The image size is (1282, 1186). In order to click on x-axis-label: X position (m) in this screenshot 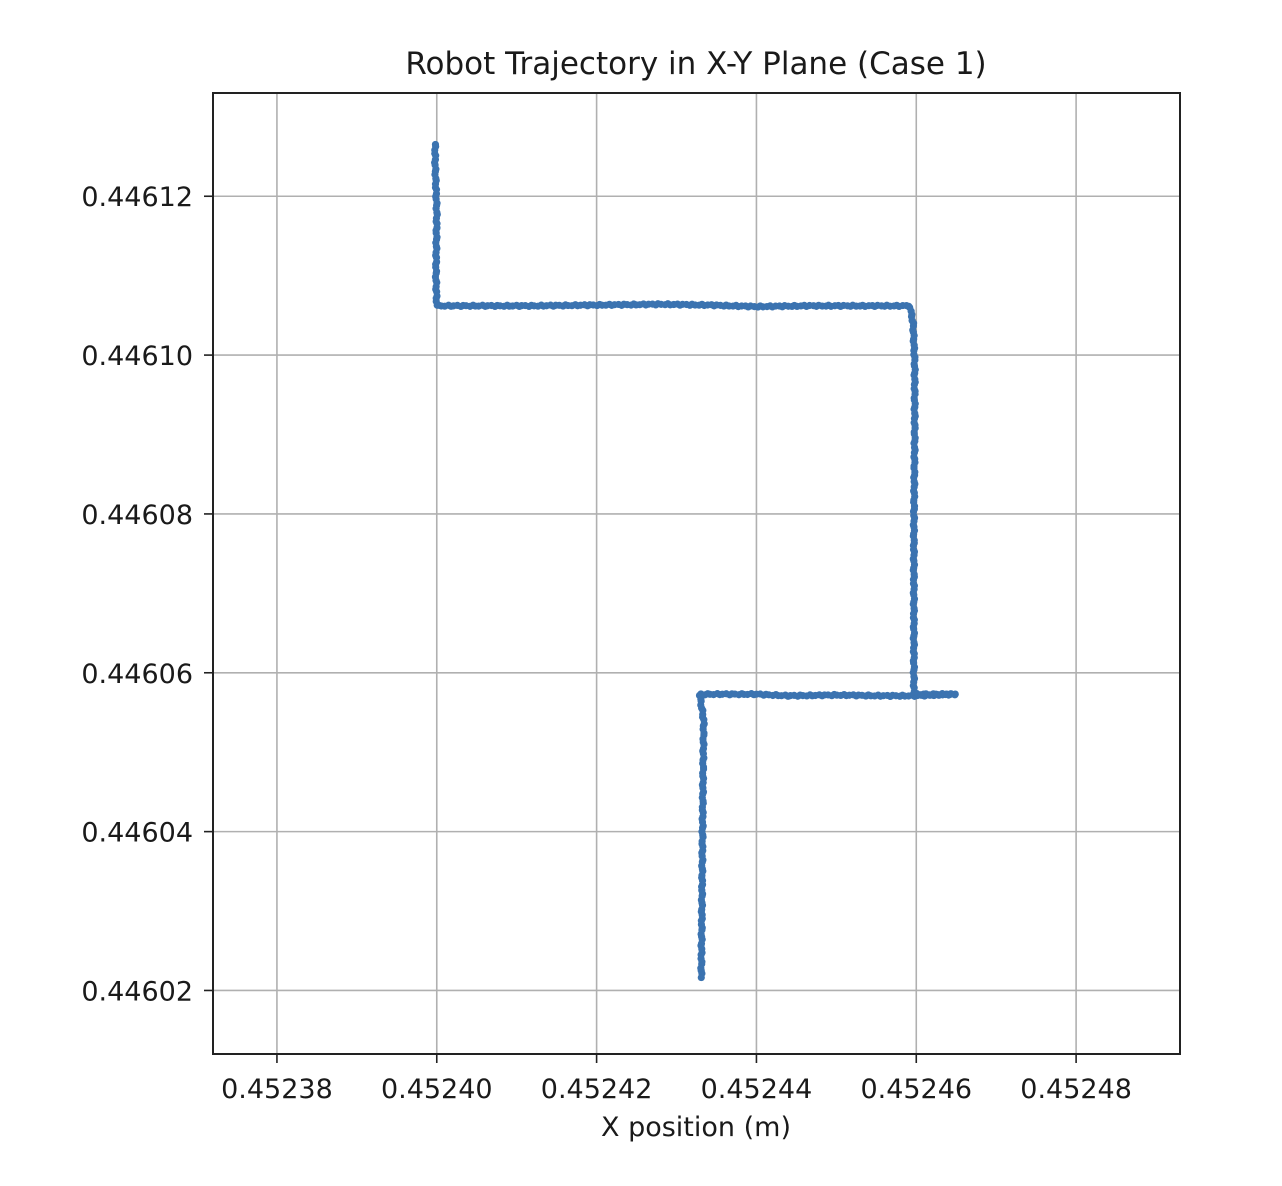, I will do `click(696, 1127)`.